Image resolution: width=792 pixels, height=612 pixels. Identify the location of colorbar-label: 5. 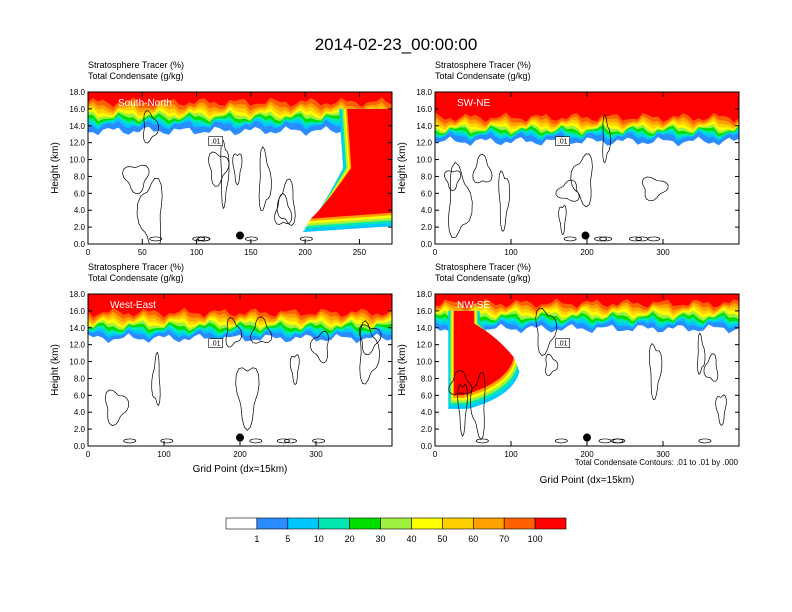
(287, 539).